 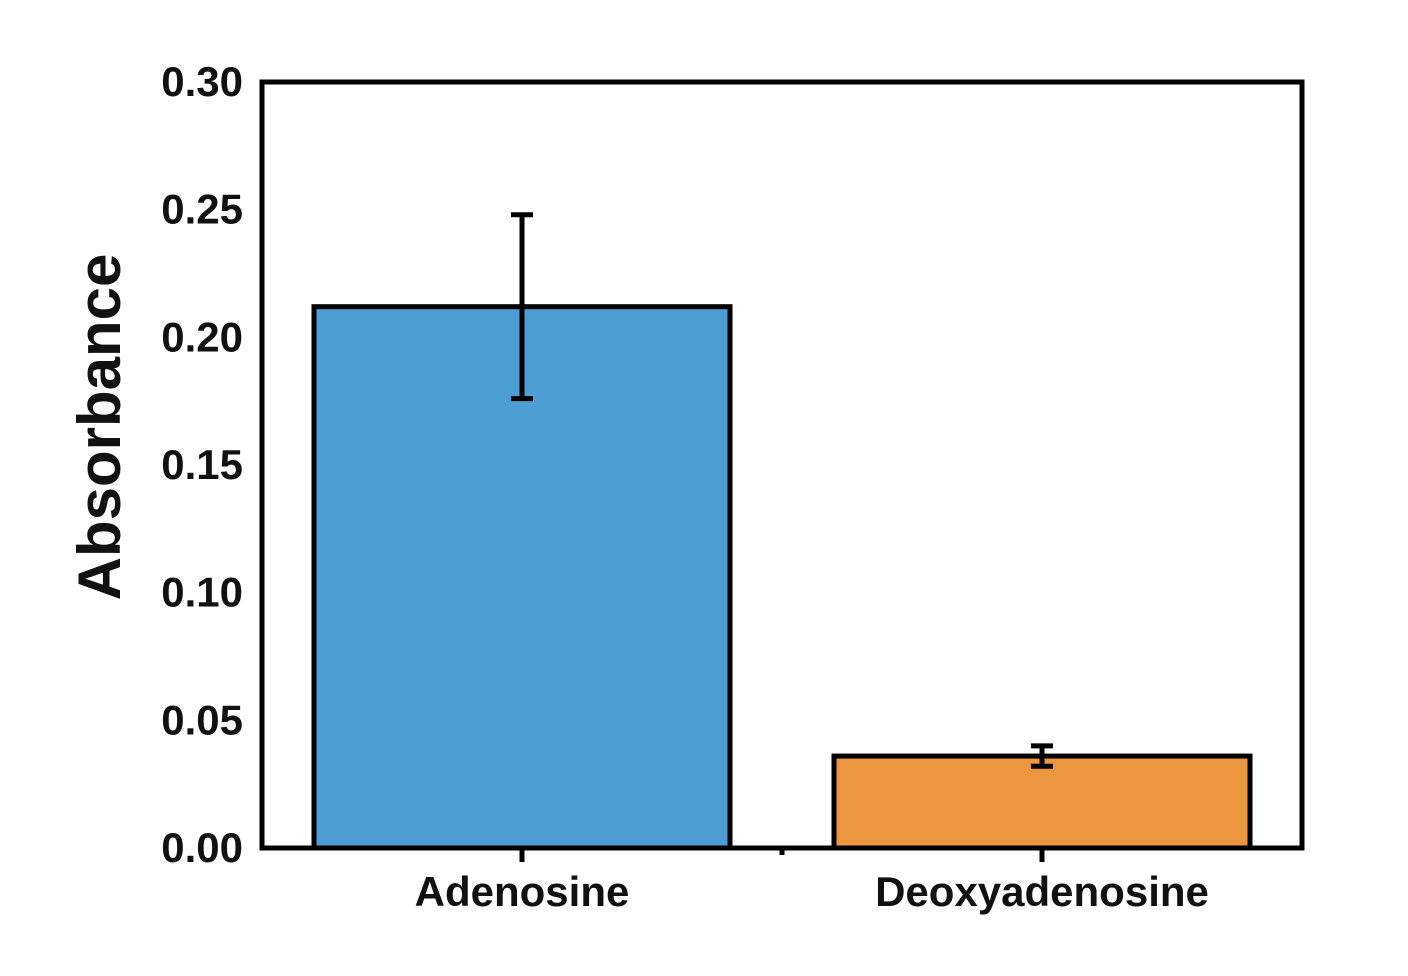 I want to click on x-axis-ticks: Adenosine Deoxyadenosine, so click(x=812, y=881).